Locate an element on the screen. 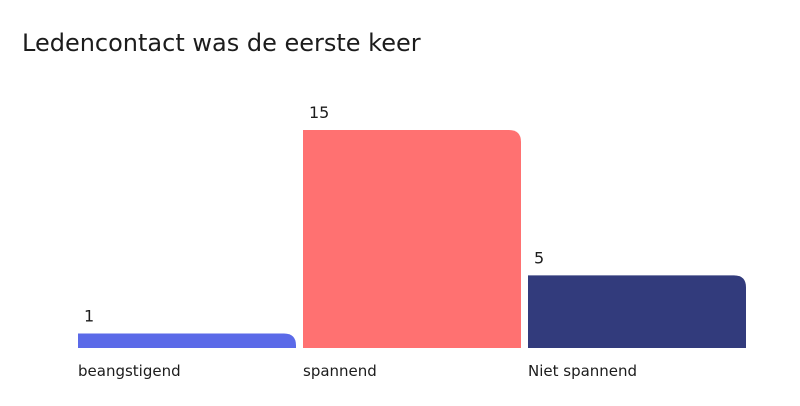  chart-title: Ledencontact was de eerste keer is located at coordinates (221, 43).